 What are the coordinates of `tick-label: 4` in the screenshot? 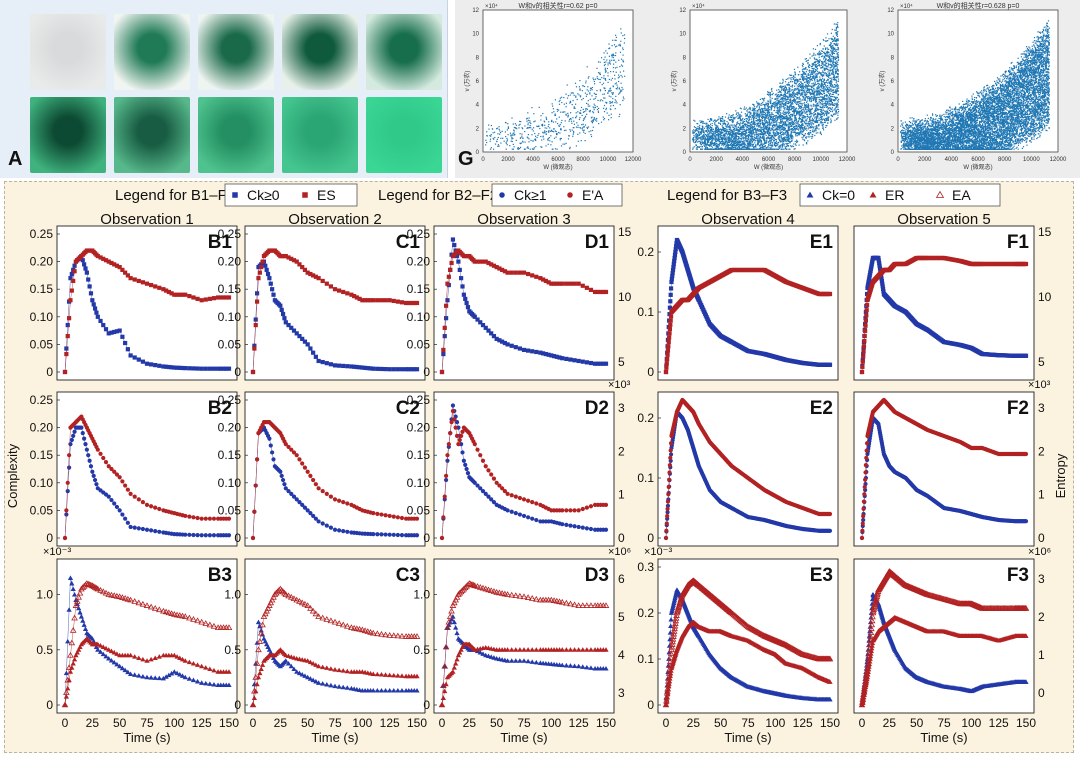 It's located at (685, 106).